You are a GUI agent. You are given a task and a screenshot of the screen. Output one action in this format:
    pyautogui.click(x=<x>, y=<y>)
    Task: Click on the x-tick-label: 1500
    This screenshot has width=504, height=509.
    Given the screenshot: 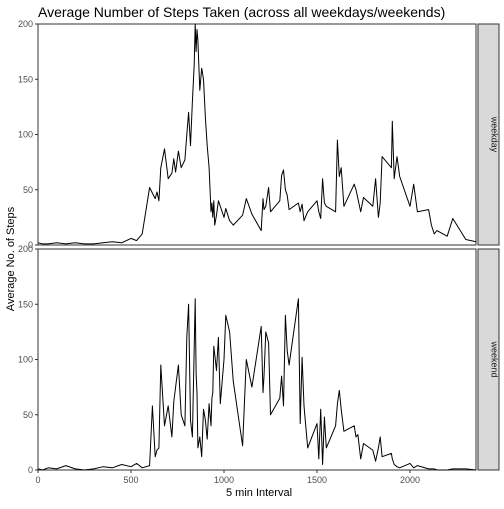 What is the action you would take?
    pyautogui.click(x=317, y=480)
    